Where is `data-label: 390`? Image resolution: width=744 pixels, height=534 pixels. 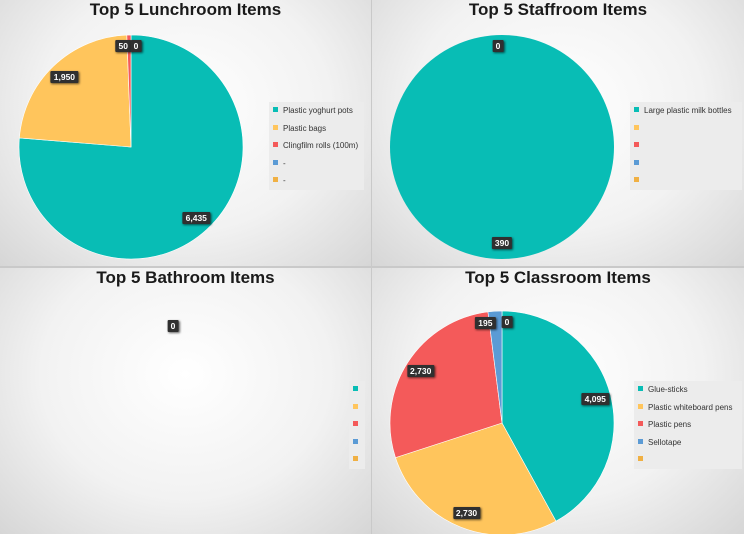
data-label: 390 is located at coordinates (502, 243).